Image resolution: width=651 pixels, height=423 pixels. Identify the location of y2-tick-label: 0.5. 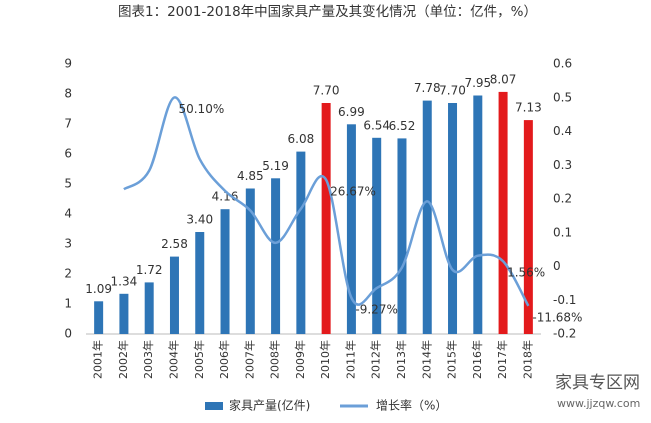
(562, 97).